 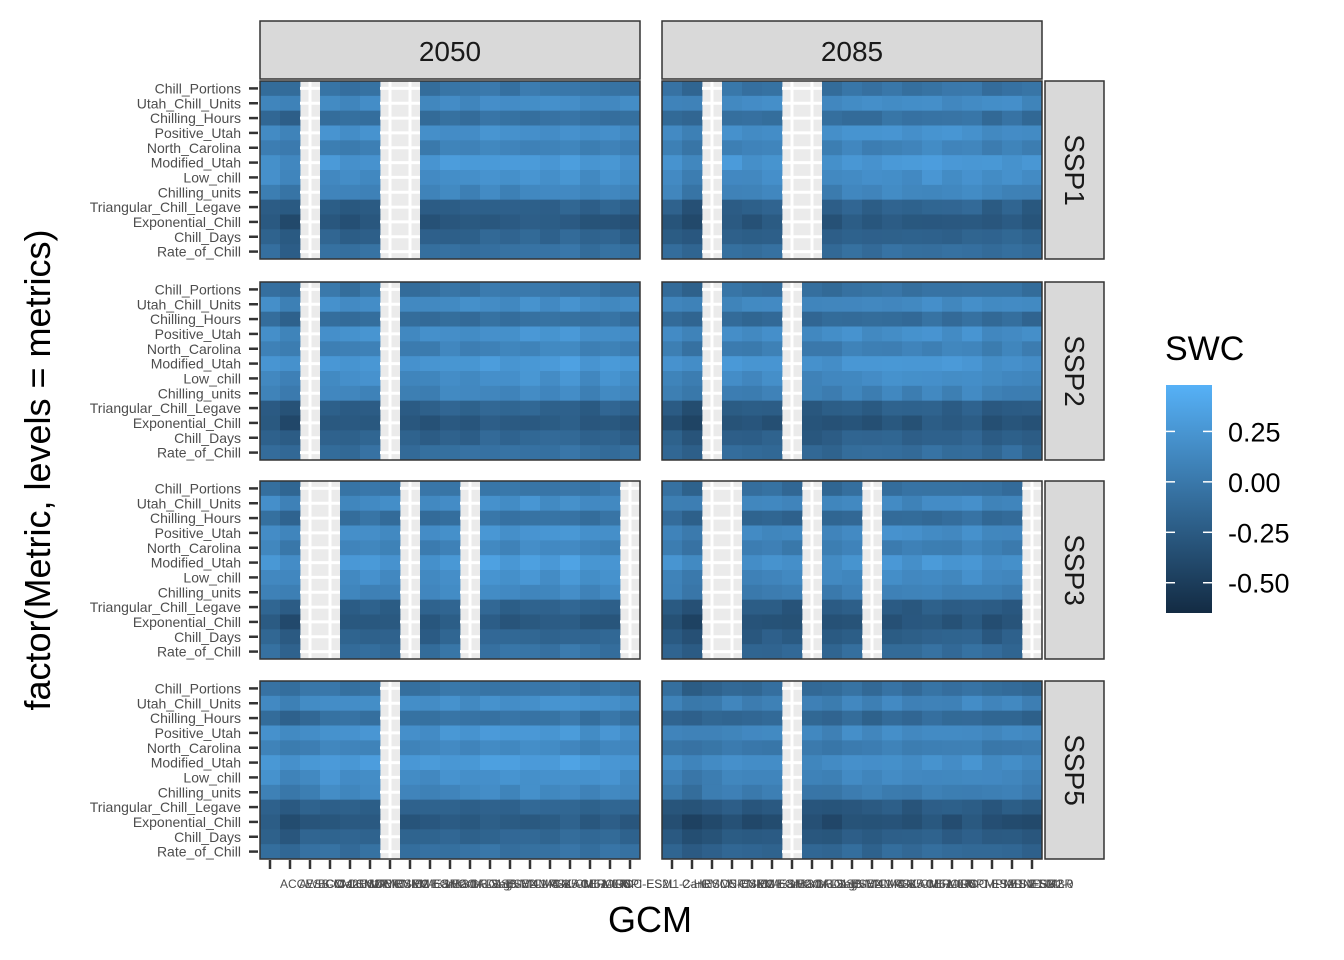 What do you see at coordinates (207, 837) in the screenshot?
I see `y-tick-label: Chill_Days` at bounding box center [207, 837].